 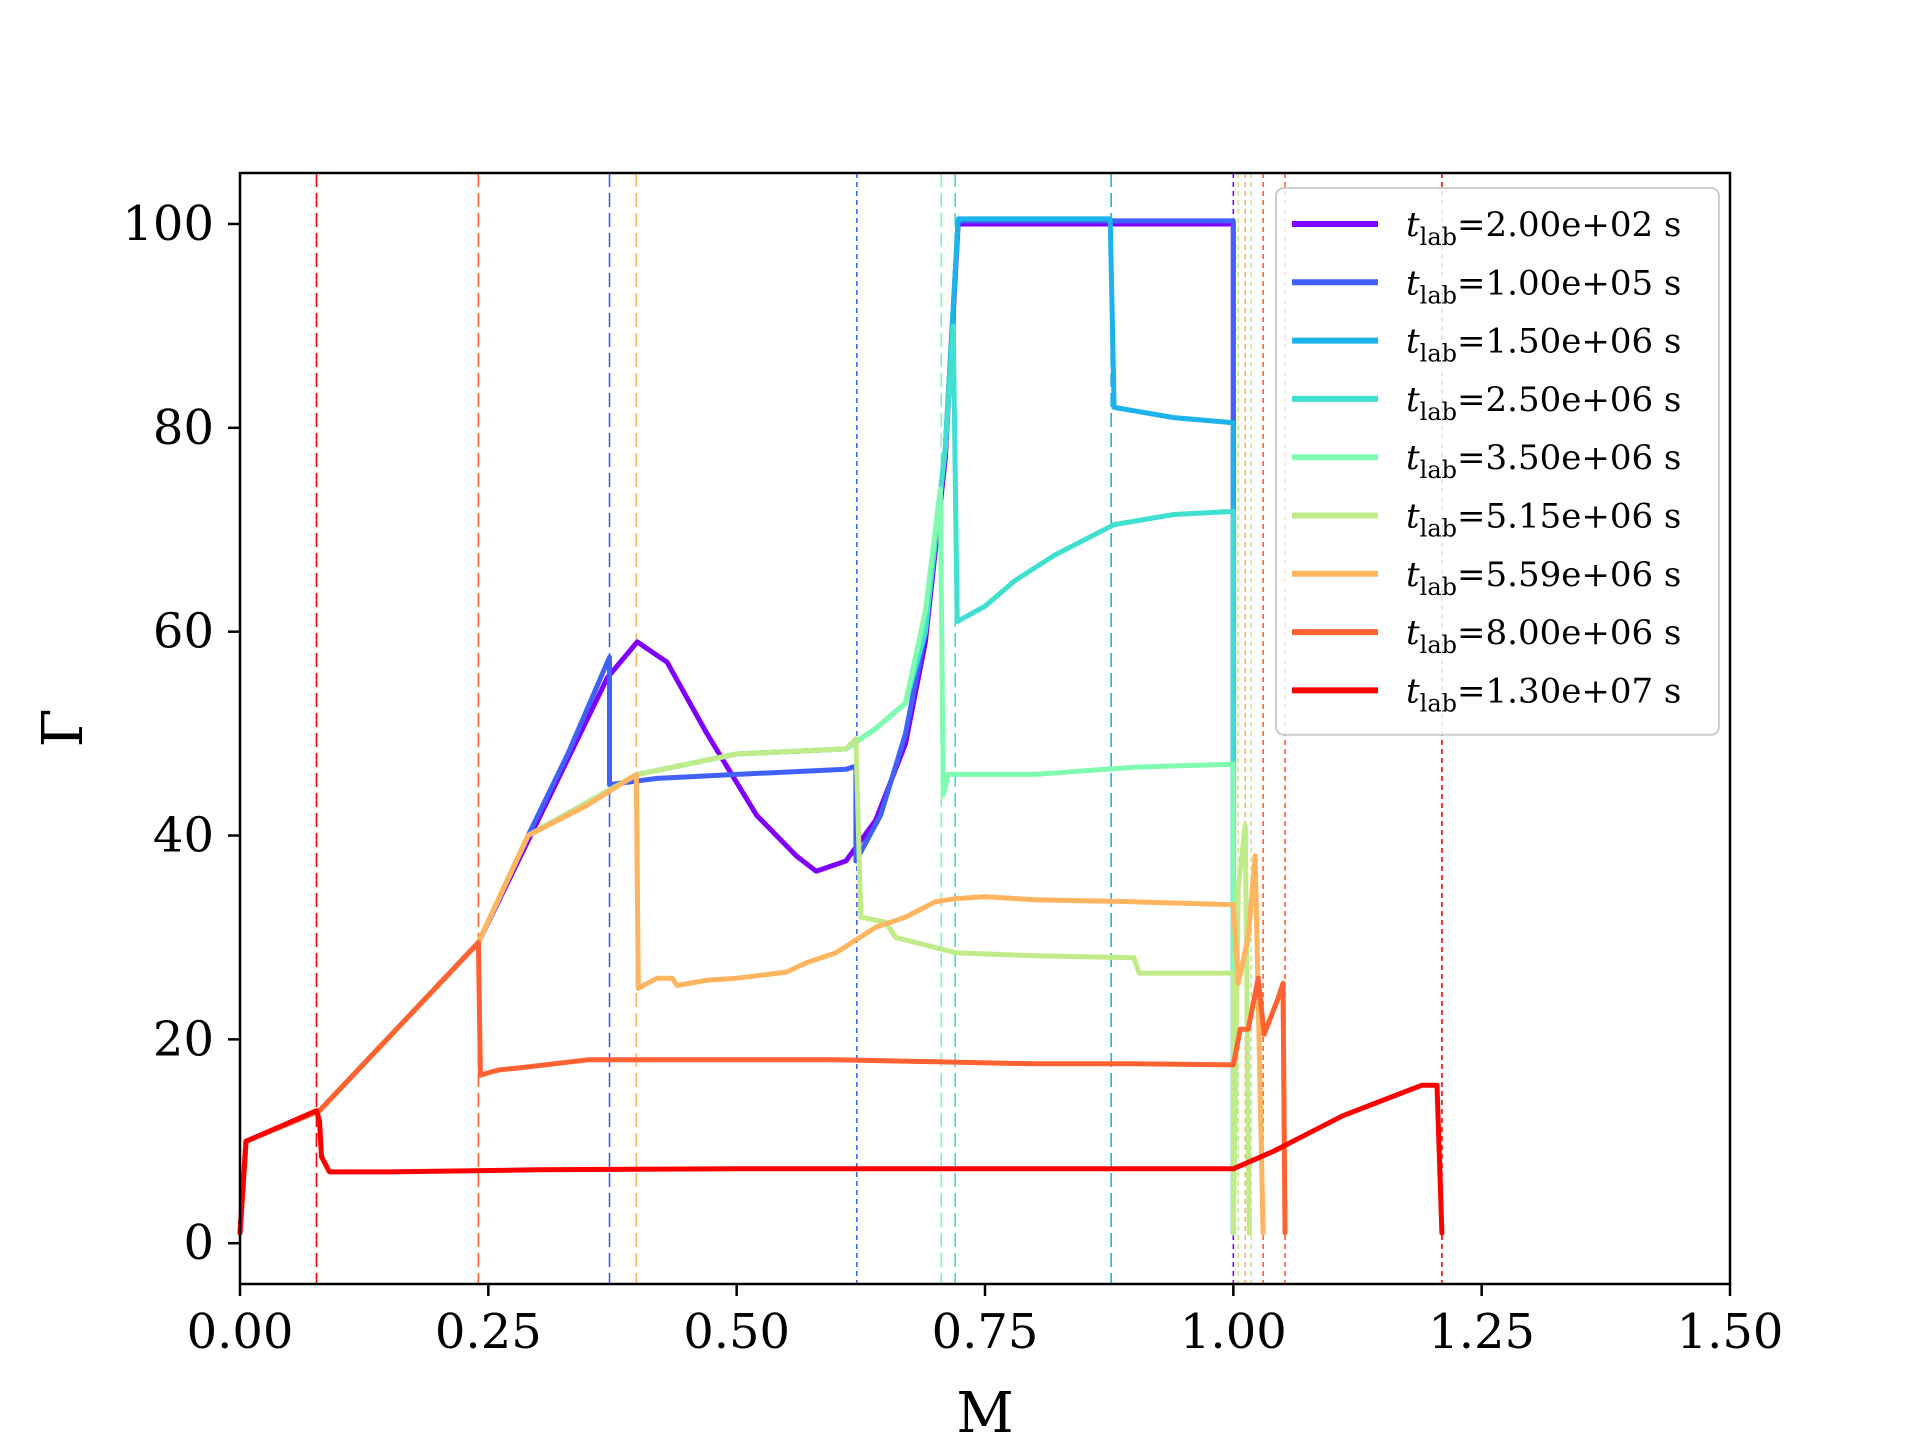 I want to click on x-tick-label-2: 0.50, so click(x=736, y=1332).